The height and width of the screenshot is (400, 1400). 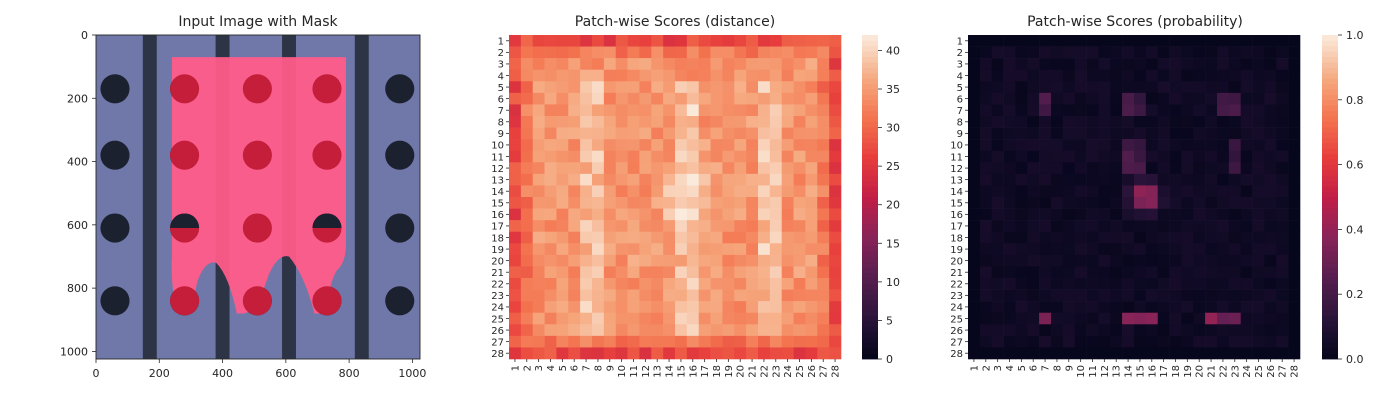 What do you see at coordinates (812, 371) in the screenshot?
I see `col-tick-label: 26` at bounding box center [812, 371].